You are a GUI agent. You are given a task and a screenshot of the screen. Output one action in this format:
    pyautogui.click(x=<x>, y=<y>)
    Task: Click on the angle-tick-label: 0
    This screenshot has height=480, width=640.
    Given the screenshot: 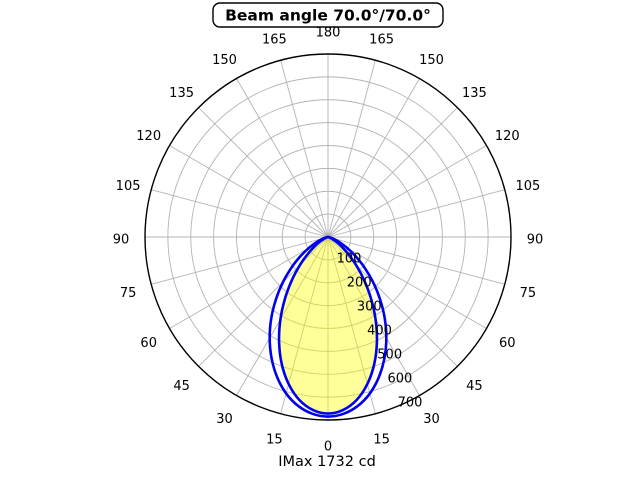 What is the action you would take?
    pyautogui.click(x=328, y=447)
    